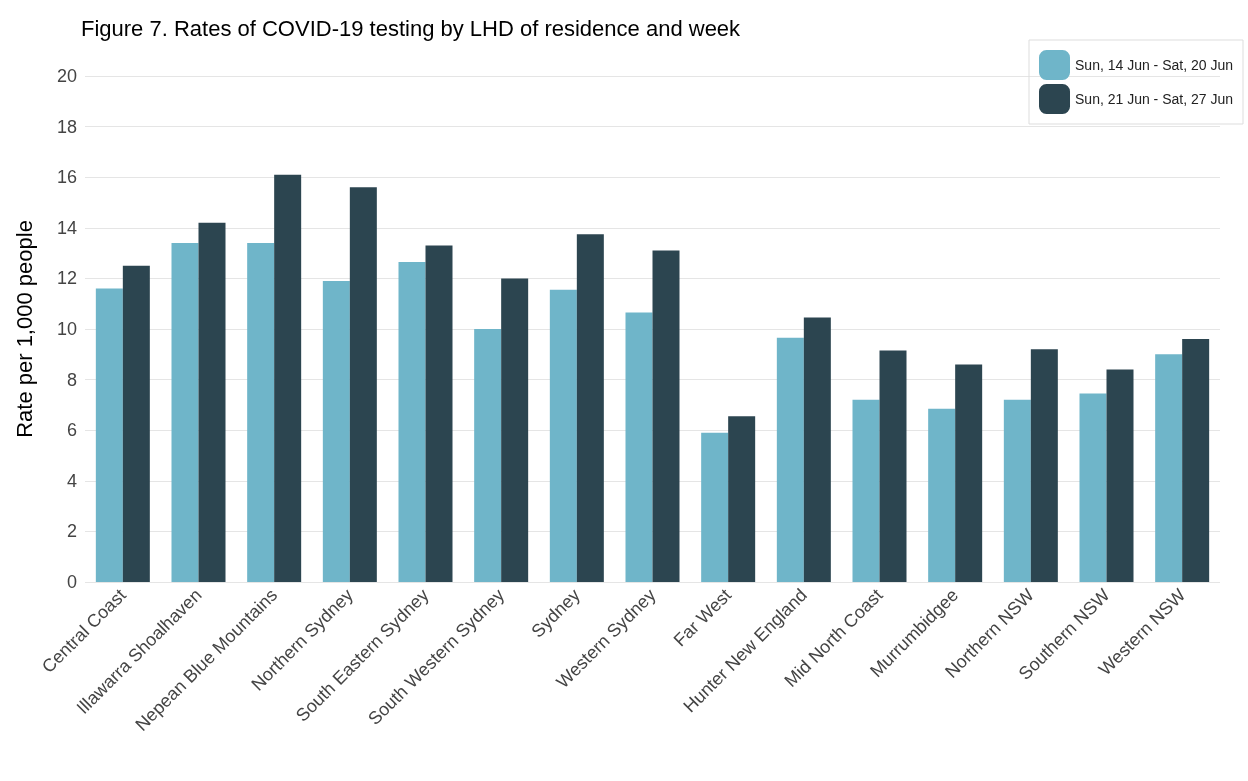  What do you see at coordinates (1154, 99) in the screenshot?
I see `legend-label: Sun, 21 Jun - Sat, 27 Jun` at bounding box center [1154, 99].